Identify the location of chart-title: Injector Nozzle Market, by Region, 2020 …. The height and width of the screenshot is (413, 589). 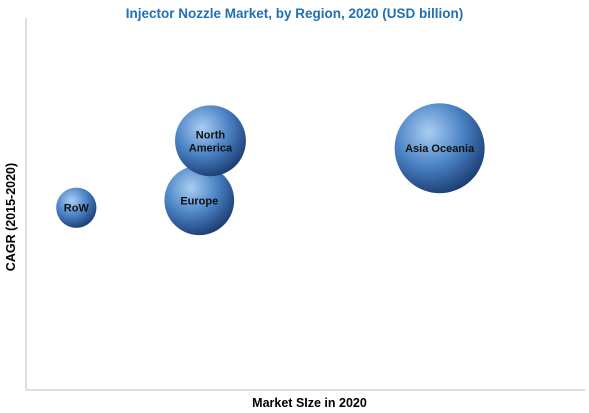
(294, 13).